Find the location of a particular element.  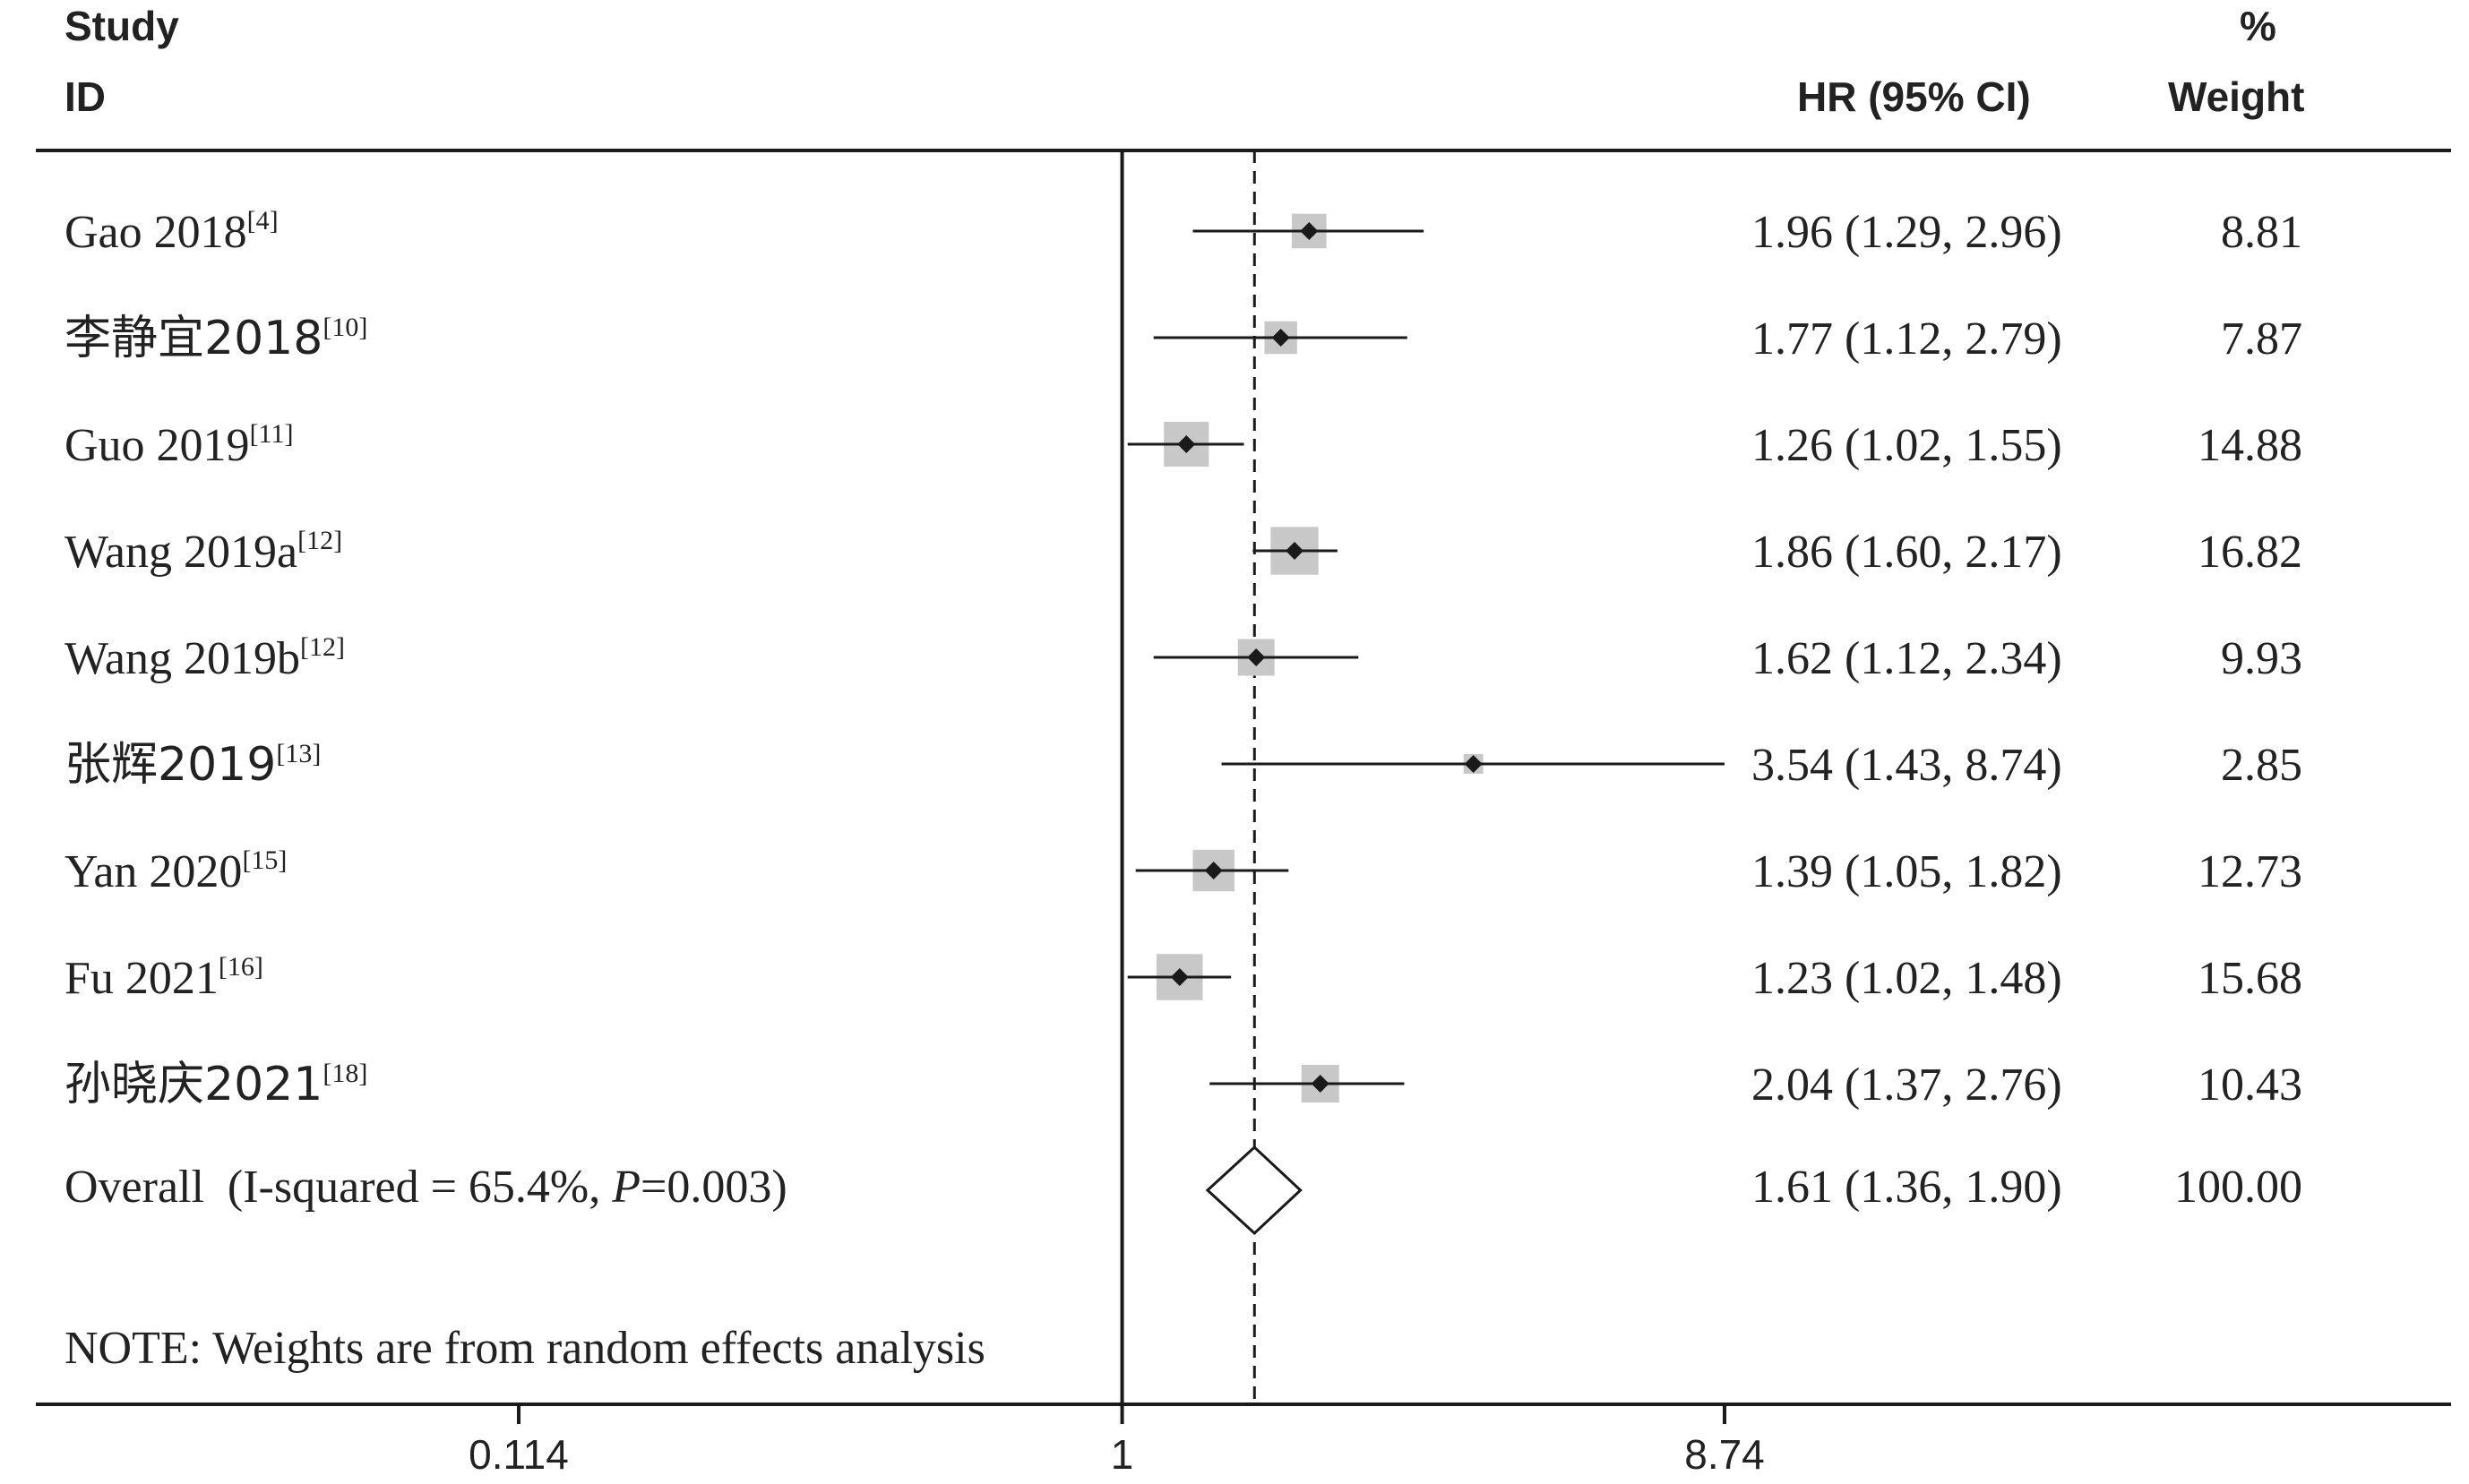

overall-hr-ci: 1.61 (1.36, 1.90) is located at coordinates (1906, 1187).